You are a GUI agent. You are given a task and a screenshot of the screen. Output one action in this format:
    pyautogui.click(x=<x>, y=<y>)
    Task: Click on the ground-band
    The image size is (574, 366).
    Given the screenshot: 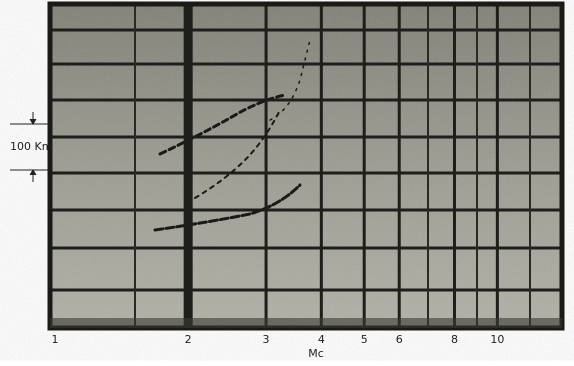 What is the action you would take?
    pyautogui.click(x=306, y=323)
    